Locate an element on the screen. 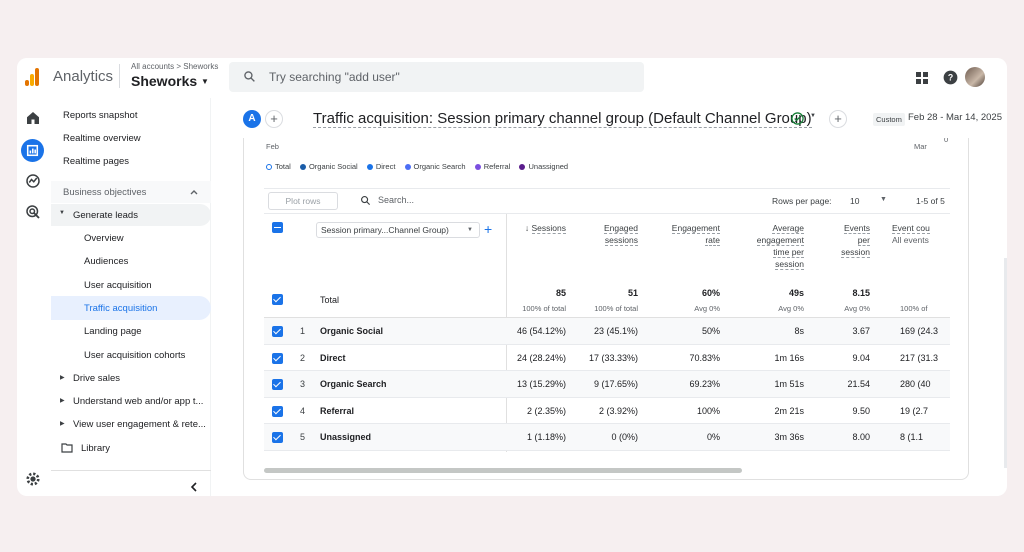 This screenshot has height=552, width=1024. apps-grid-icon is located at coordinates (922, 78).